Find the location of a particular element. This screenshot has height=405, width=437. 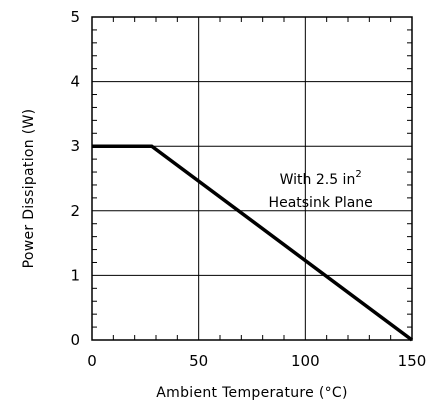

y-axis-title: Power Dissipation (W) is located at coordinates (29, 189).